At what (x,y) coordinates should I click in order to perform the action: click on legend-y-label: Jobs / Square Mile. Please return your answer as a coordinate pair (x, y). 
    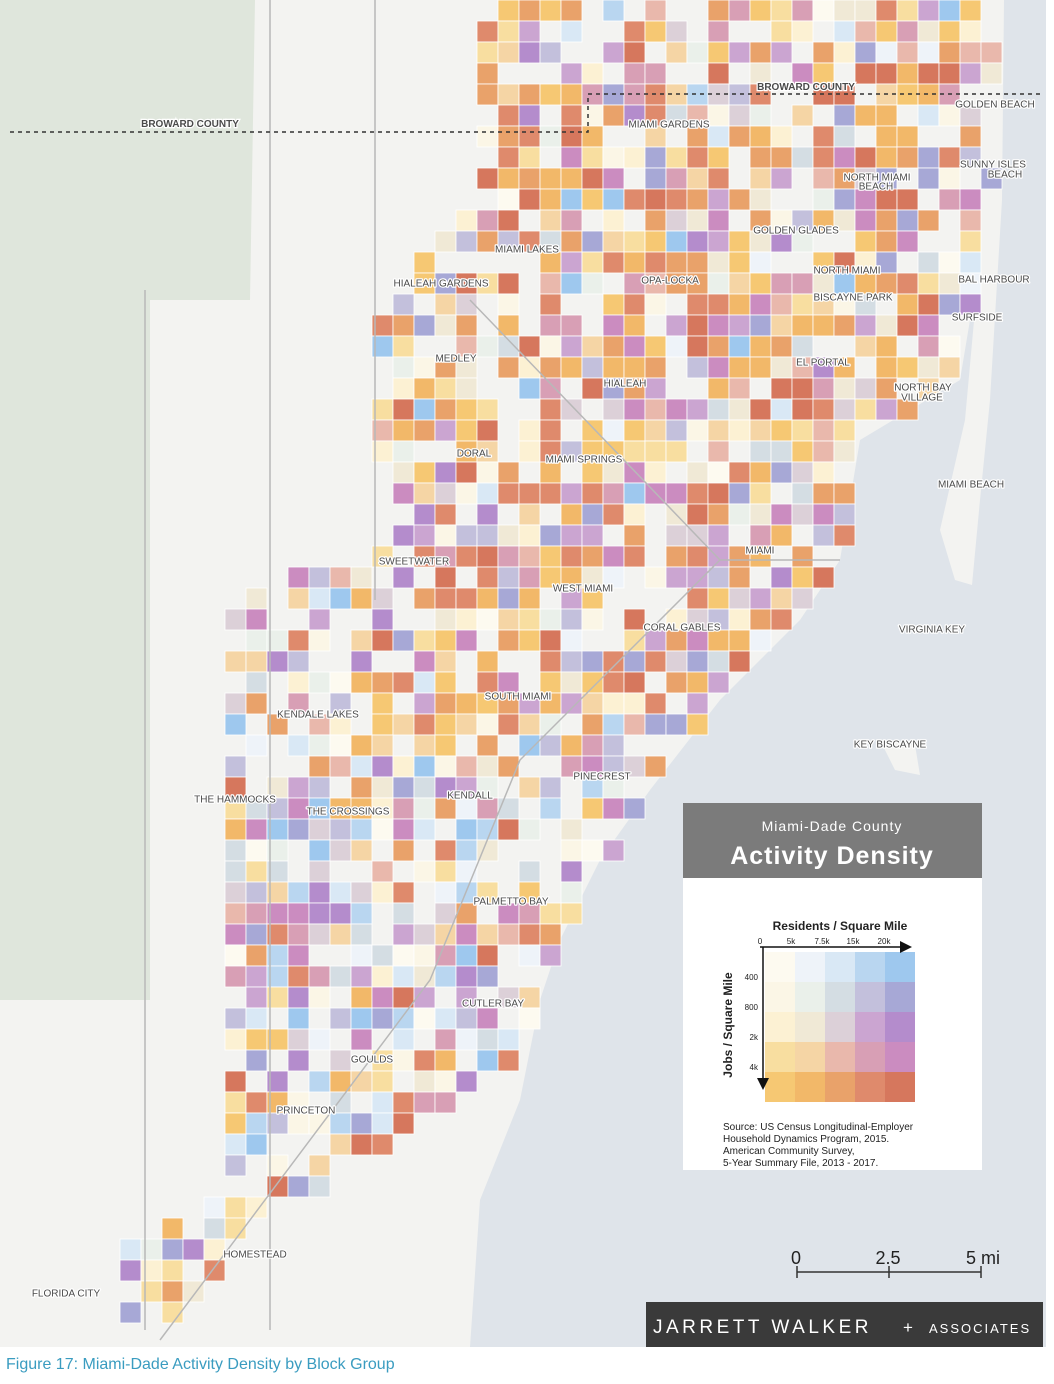
    Looking at the image, I should click on (728, 1025).